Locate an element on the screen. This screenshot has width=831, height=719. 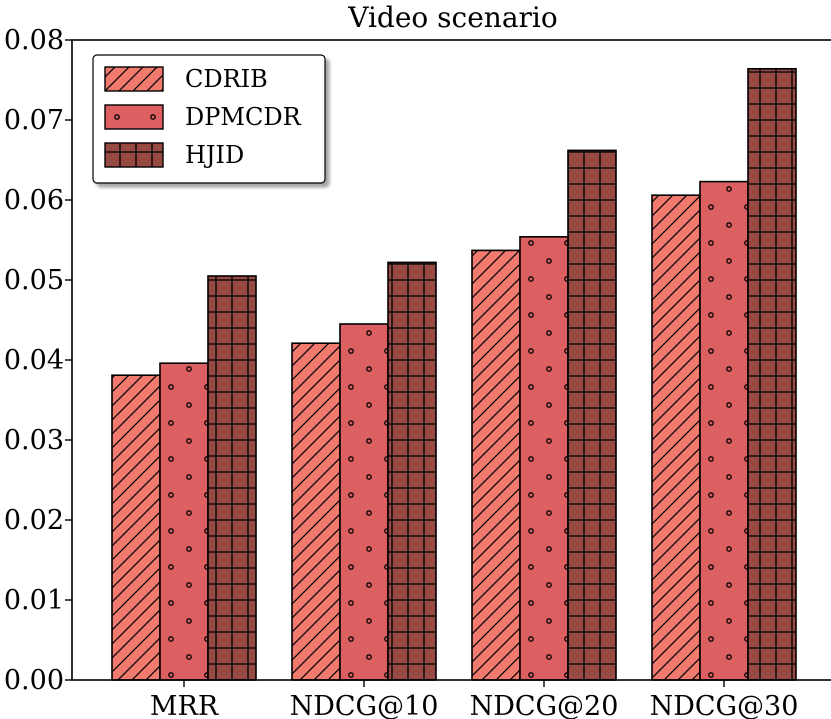
y-tick-label: 0.02 is located at coordinates (34, 520).